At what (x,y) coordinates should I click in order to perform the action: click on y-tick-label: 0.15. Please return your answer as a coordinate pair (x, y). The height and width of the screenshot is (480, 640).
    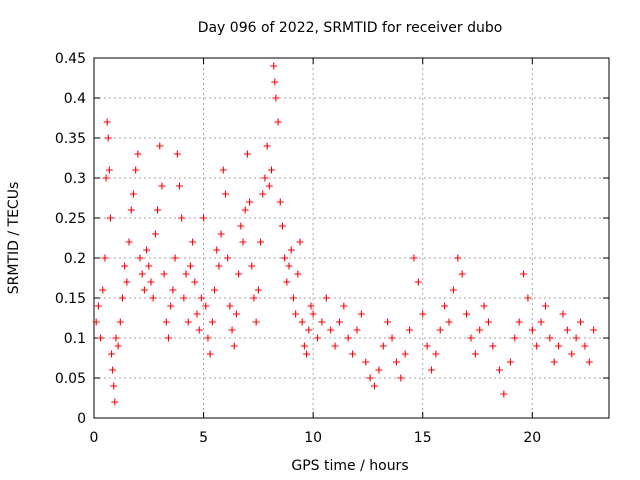
    Looking at the image, I should click on (70, 299).